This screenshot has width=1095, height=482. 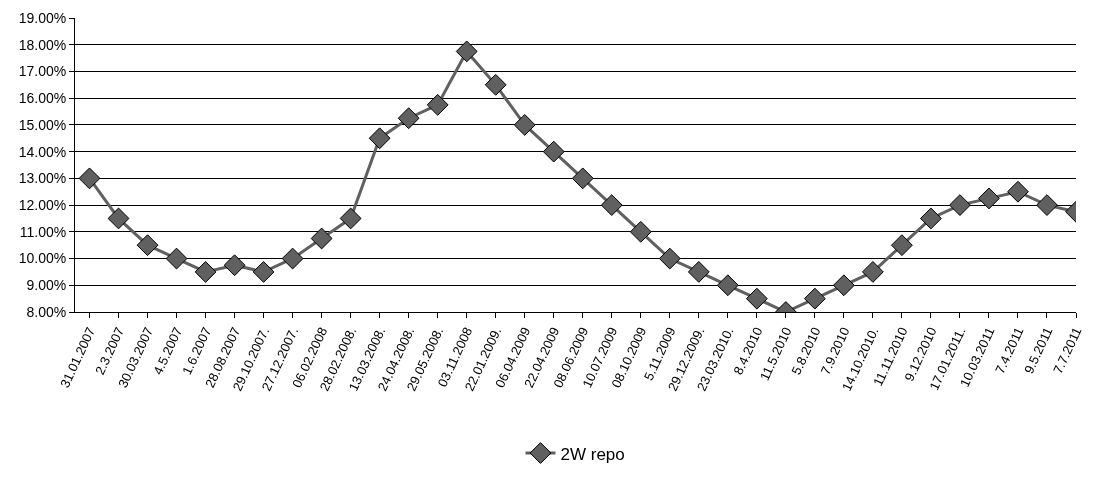 What do you see at coordinates (42, 258) in the screenshot?
I see `y-tick-label: 10.00%` at bounding box center [42, 258].